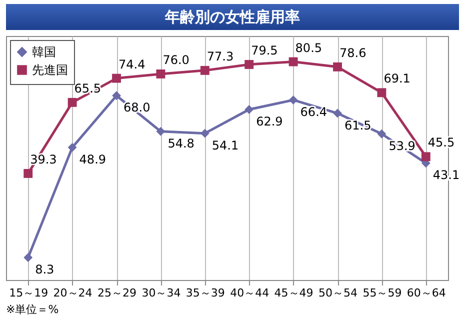 This screenshot has width=465, height=322. What do you see at coordinates (220, 56) in the screenshot?
I see `data-label: 77.3` at bounding box center [220, 56].